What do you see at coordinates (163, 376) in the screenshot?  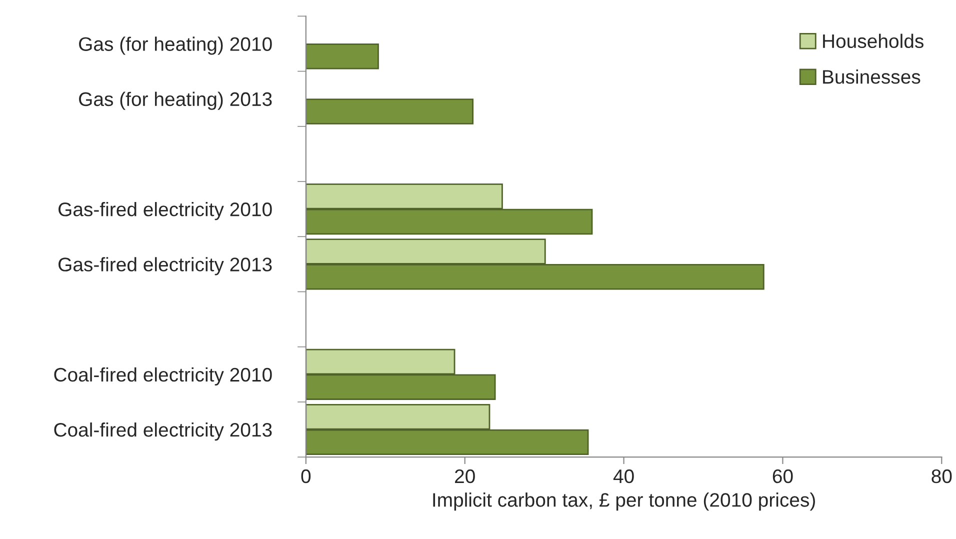 I see `y-tick-label: Coal-fired electricity 2010` at bounding box center [163, 376].